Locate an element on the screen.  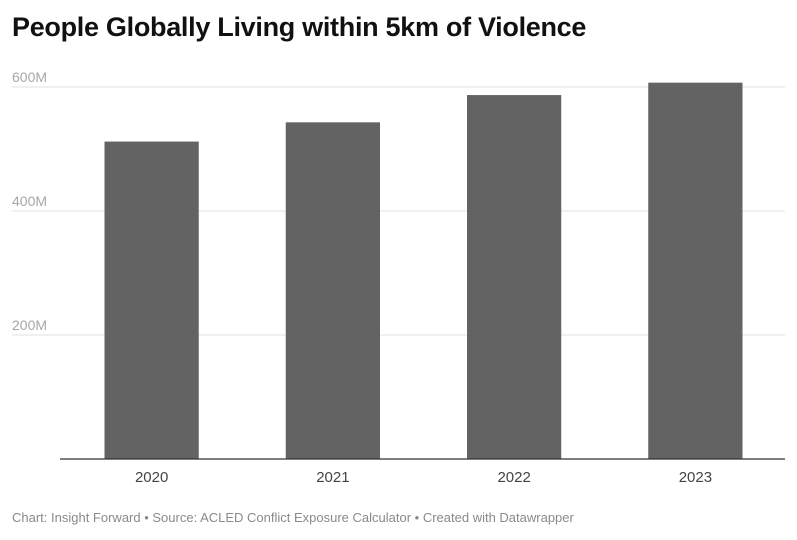
y-tick-label: 400M is located at coordinates (29, 201).